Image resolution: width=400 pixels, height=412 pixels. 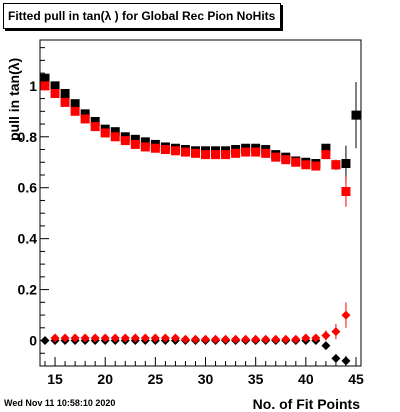 What do you see at coordinates (55, 379) in the screenshot?
I see `x-tick-label: 15` at bounding box center [55, 379].